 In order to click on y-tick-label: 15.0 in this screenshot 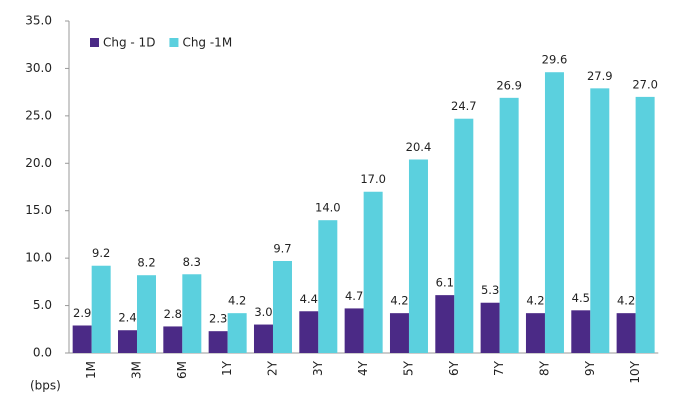, I will do `click(38, 210)`.